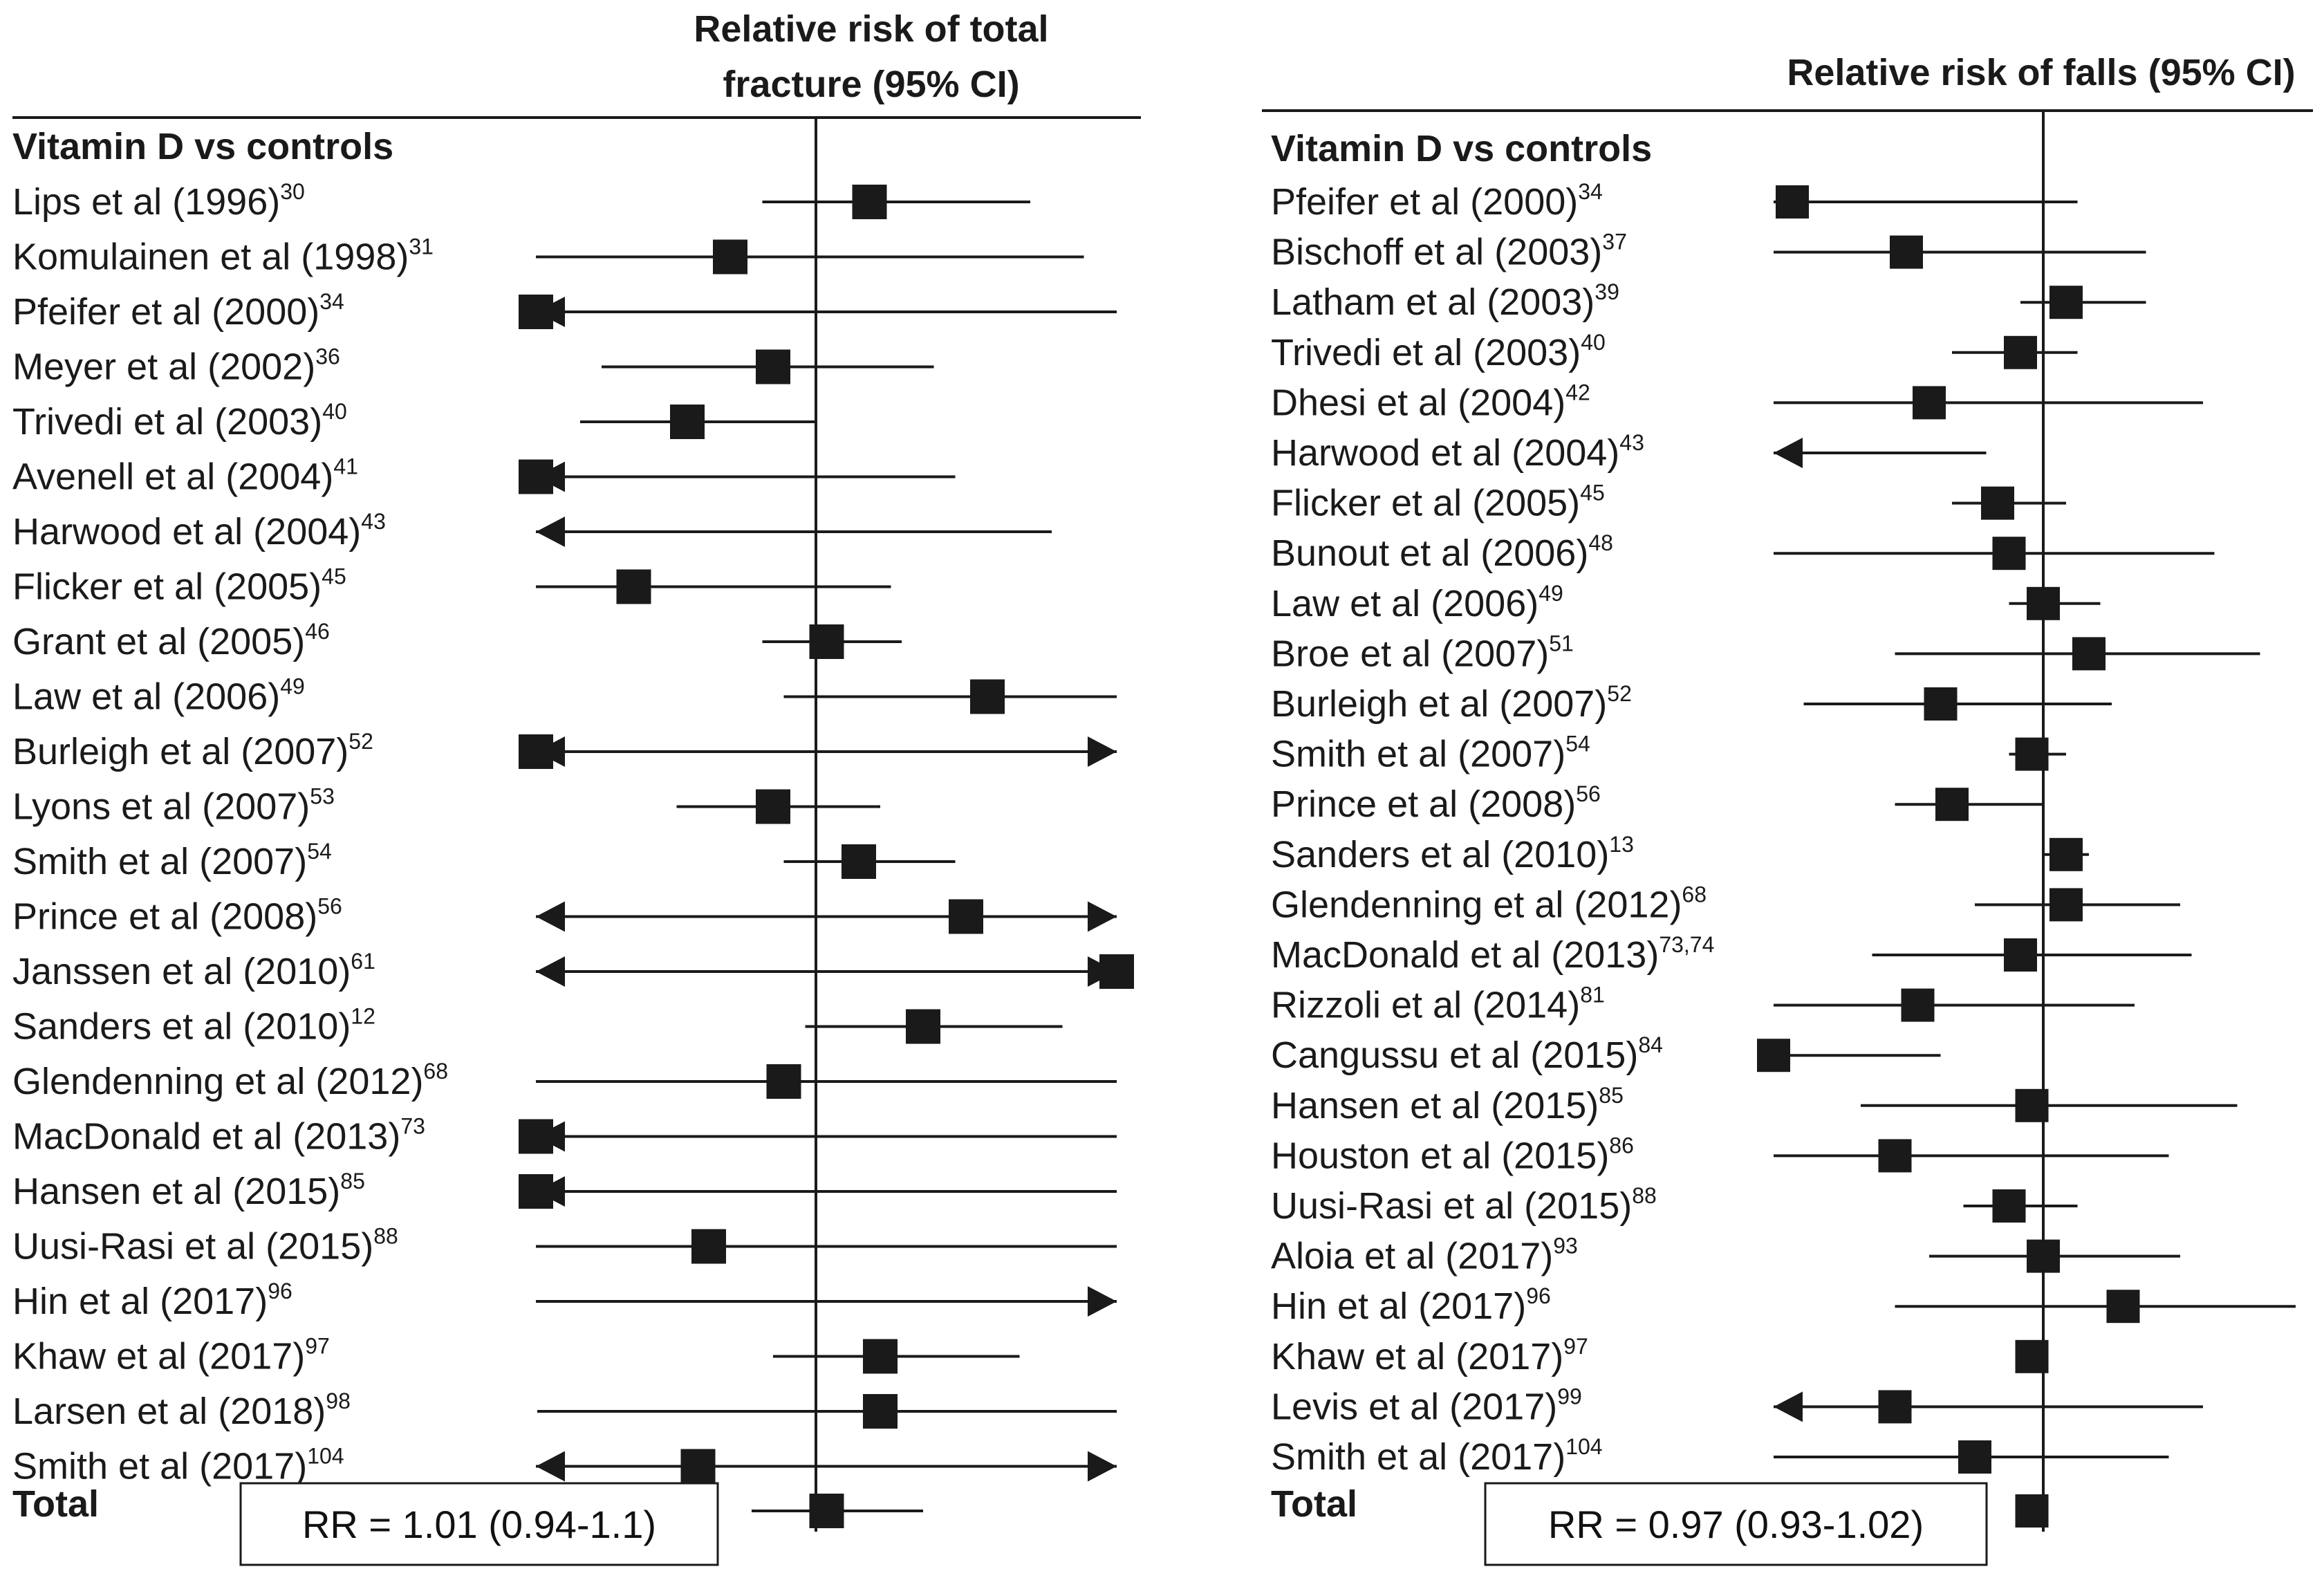  Describe the element at coordinates (1619, 693) in the screenshot. I see `study-reference: 52` at that location.